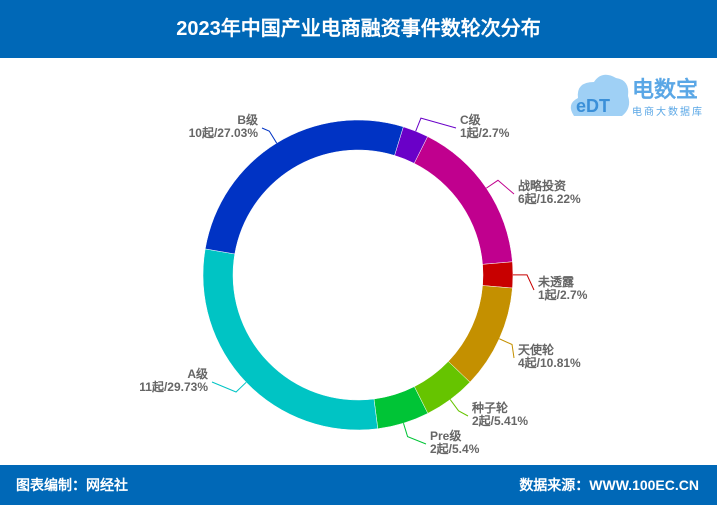 The height and width of the screenshot is (505, 717). I want to click on slice-value-label: 11起/29.73%, so click(173, 386).